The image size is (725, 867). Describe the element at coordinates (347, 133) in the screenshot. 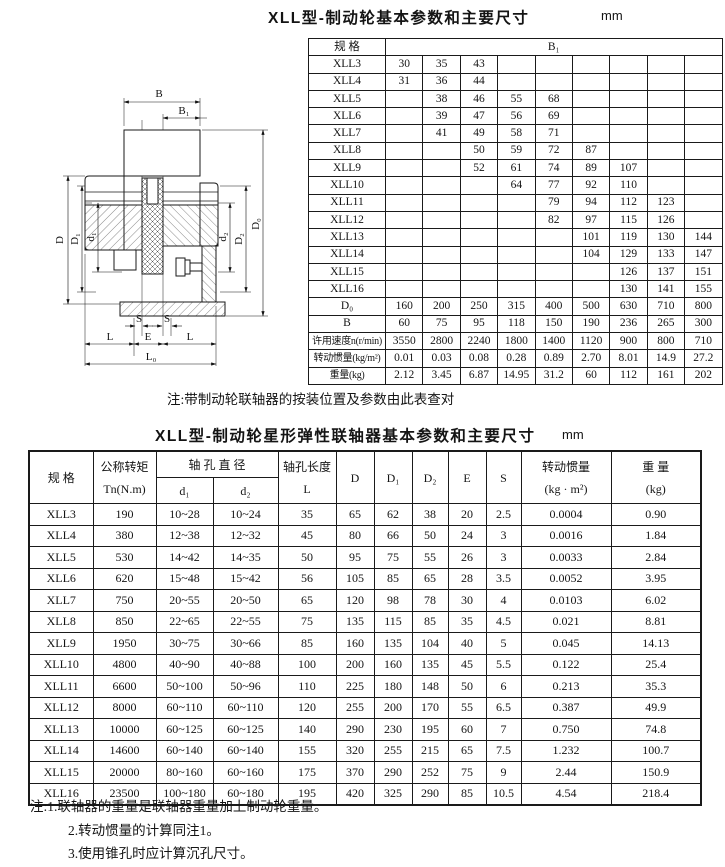

I see `table1-row-label: XLL7` at that location.